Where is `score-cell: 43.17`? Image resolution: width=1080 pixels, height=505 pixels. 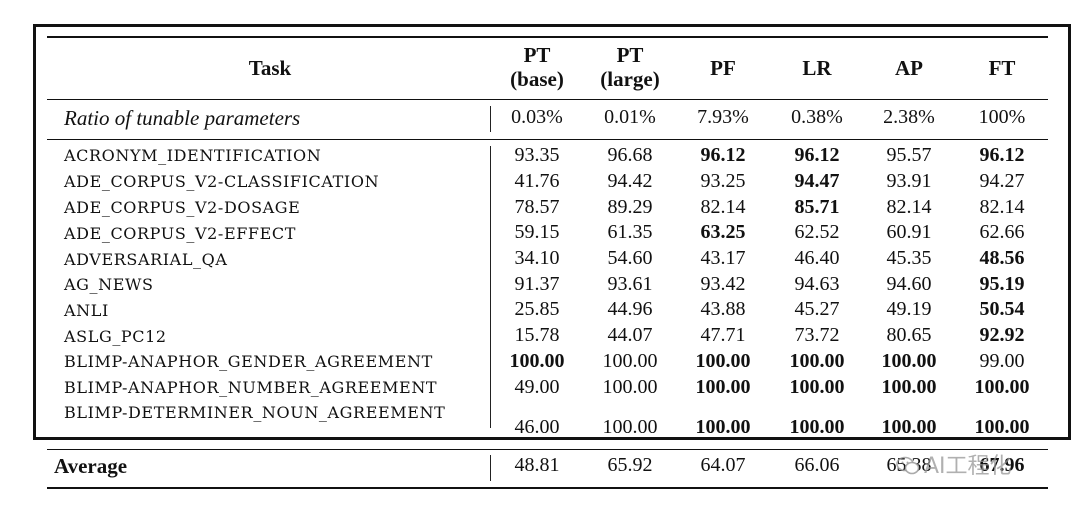 score-cell: 43.17 is located at coordinates (723, 258).